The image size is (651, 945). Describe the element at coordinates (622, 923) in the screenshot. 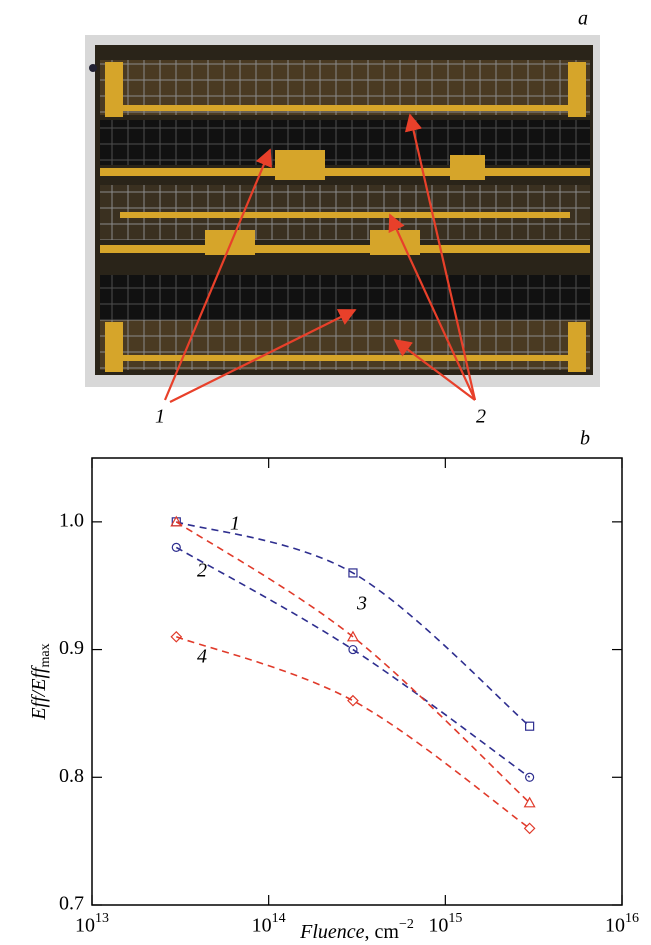

I see `x-tick-label: 1016` at that location.